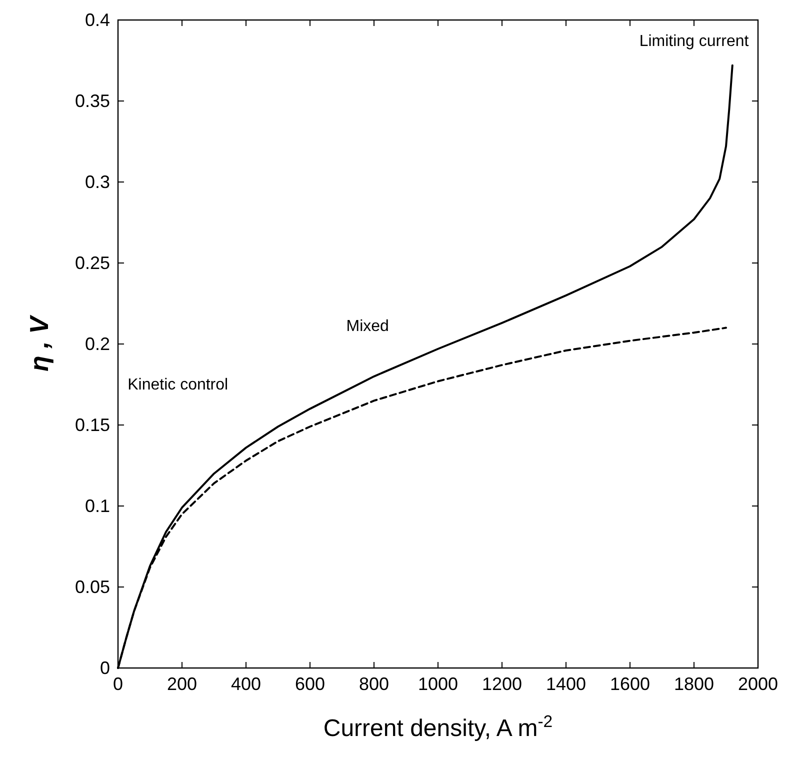 This screenshot has height=767, width=792. I want to click on x-tick-label: 400, so click(246, 684).